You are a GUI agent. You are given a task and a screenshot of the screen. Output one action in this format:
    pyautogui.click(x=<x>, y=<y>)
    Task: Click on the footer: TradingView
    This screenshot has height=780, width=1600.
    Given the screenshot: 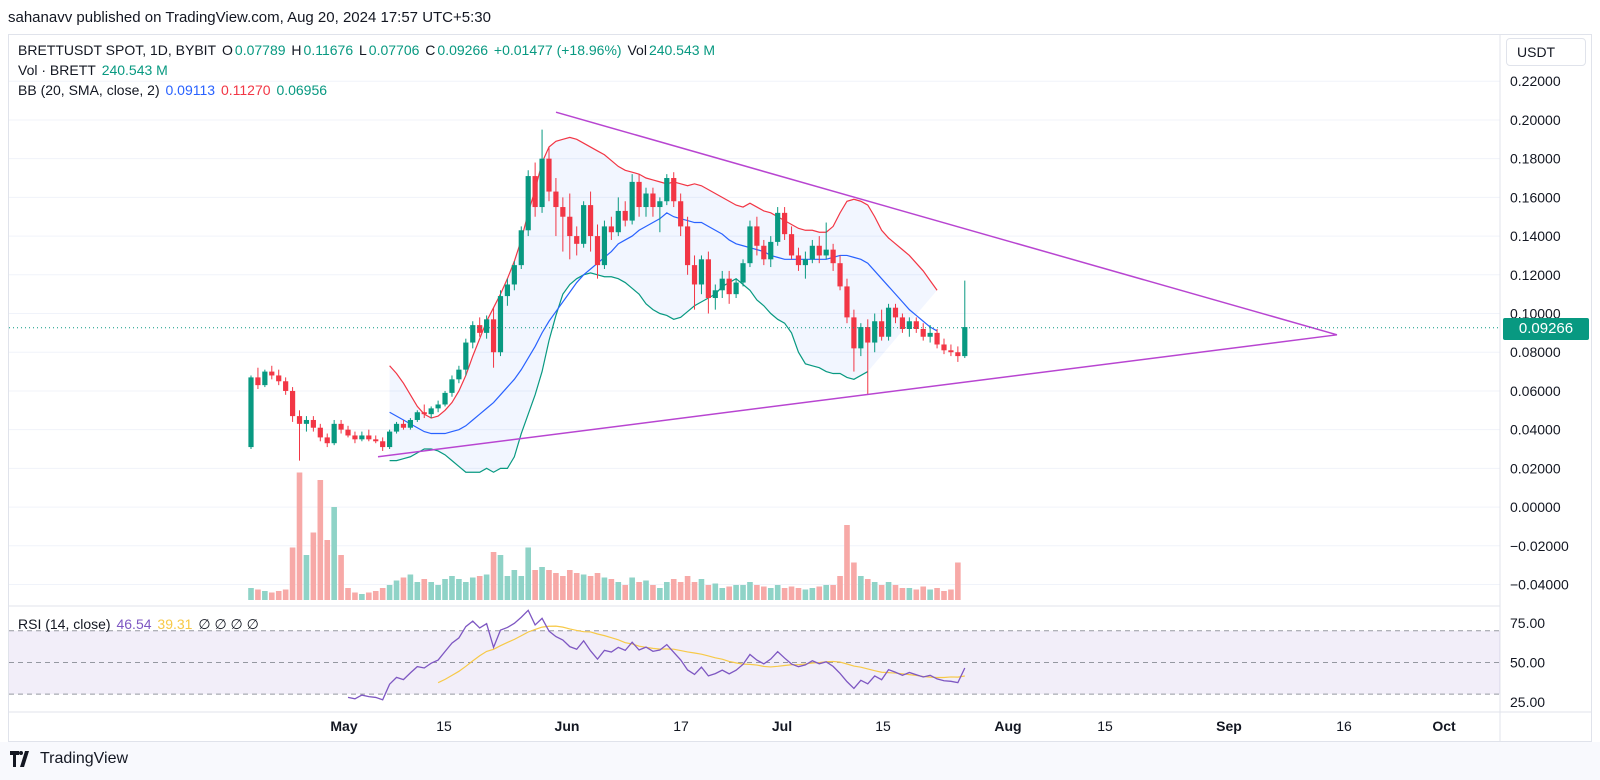 What is the action you would take?
    pyautogui.click(x=800, y=761)
    